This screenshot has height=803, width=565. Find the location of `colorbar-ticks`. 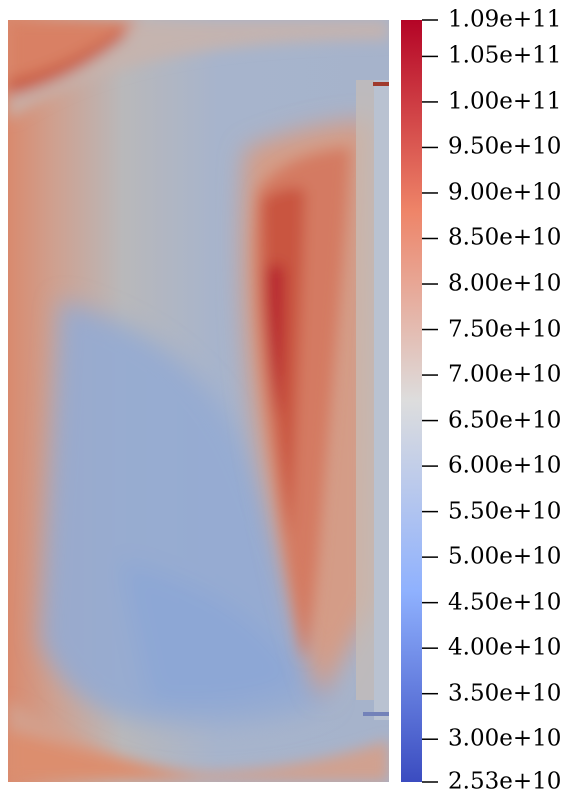

colorbar-ticks is located at coordinates (430, 401).